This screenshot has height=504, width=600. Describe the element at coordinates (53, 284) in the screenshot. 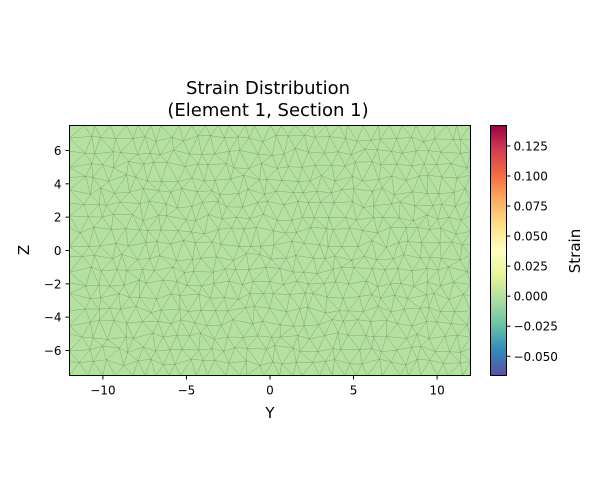

I see `y-tick-label: −2` at that location.